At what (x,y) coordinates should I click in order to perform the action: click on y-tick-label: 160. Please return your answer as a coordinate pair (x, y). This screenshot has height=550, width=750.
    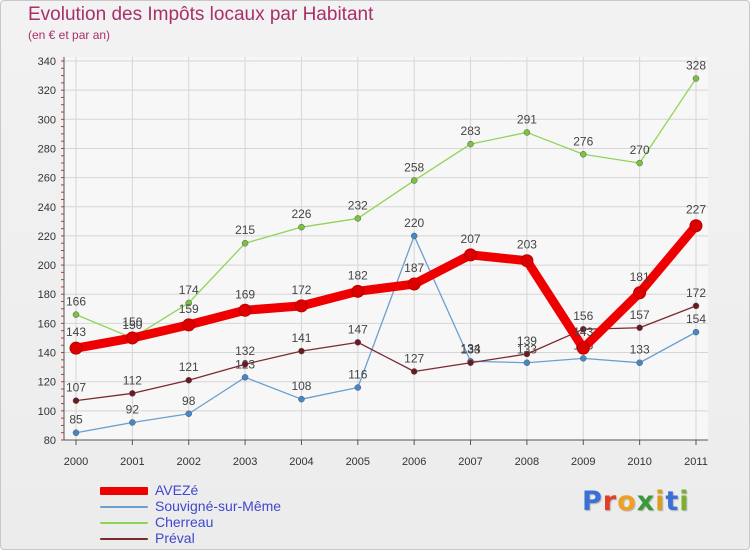
    Looking at the image, I should click on (47, 324).